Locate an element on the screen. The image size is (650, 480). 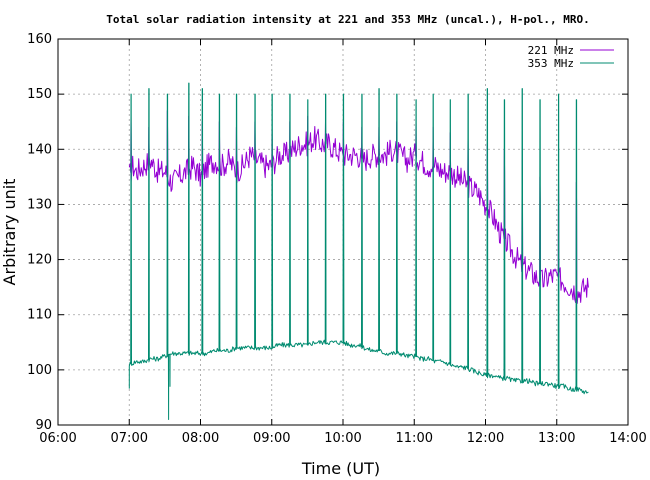
x-tick-label: 07:00 is located at coordinates (129, 438).